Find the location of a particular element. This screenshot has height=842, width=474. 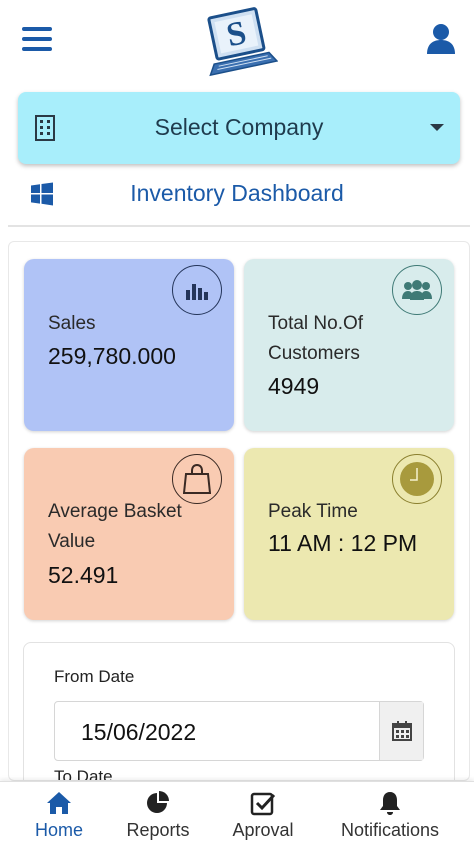

page-title: Inventory Dashboard is located at coordinates (237, 193).